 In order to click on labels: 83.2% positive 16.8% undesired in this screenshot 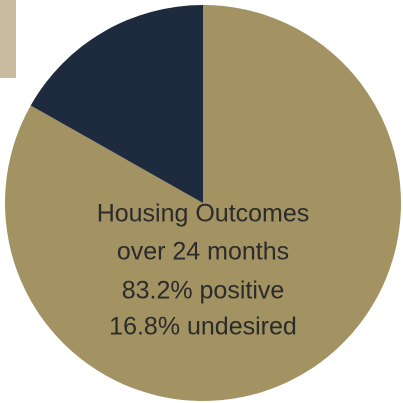, I will do `click(203, 309)`.